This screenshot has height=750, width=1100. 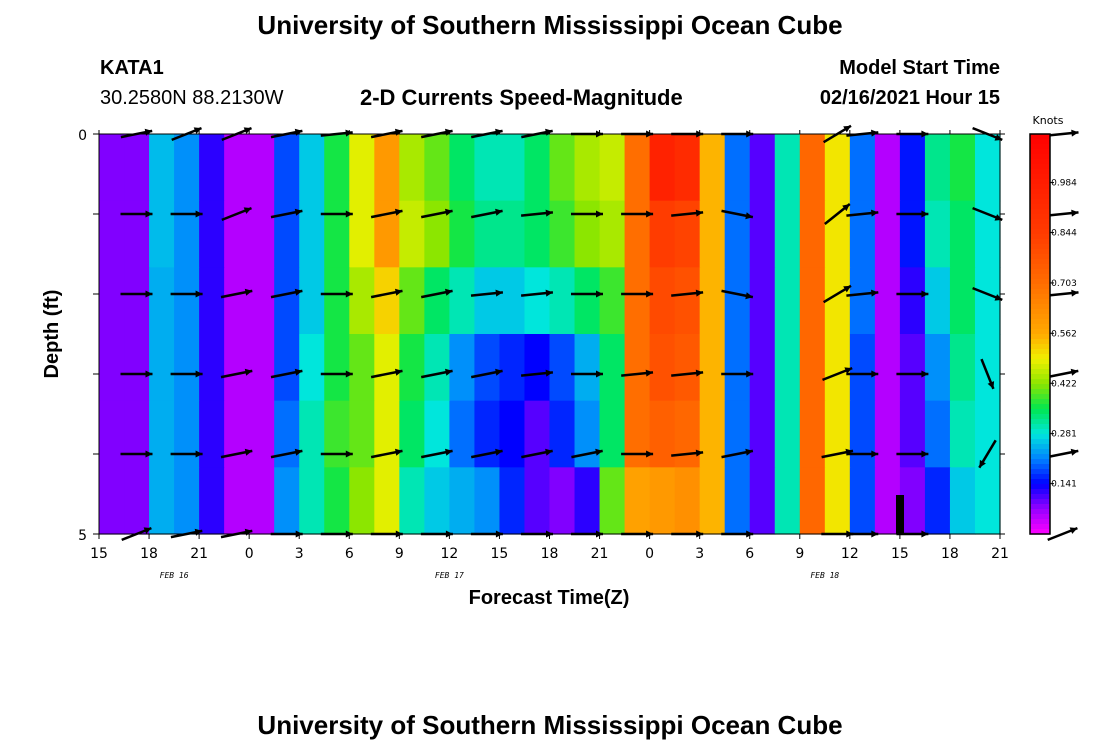 I want to click on colorbar-unit: Knots, so click(x=1048, y=120).